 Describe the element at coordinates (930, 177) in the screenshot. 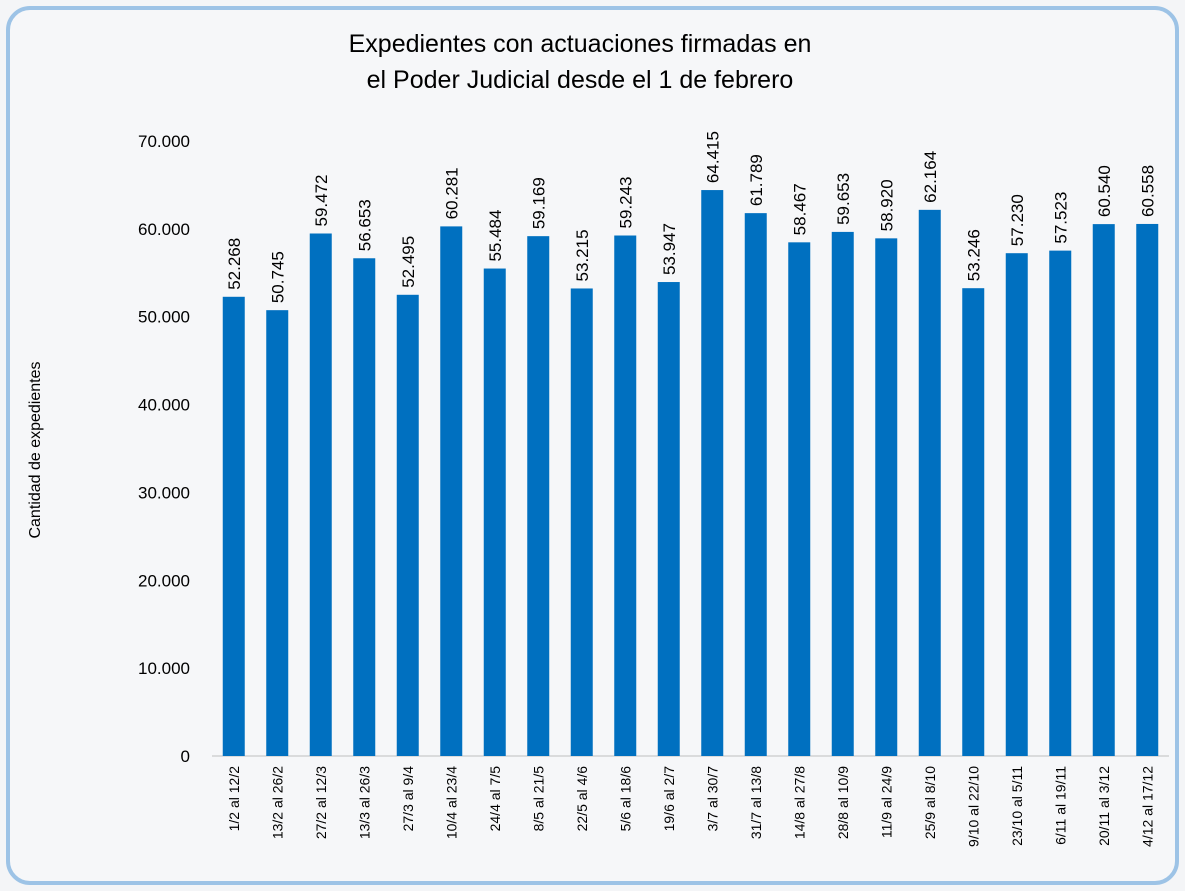

I see `value-label: 62.164` at that location.